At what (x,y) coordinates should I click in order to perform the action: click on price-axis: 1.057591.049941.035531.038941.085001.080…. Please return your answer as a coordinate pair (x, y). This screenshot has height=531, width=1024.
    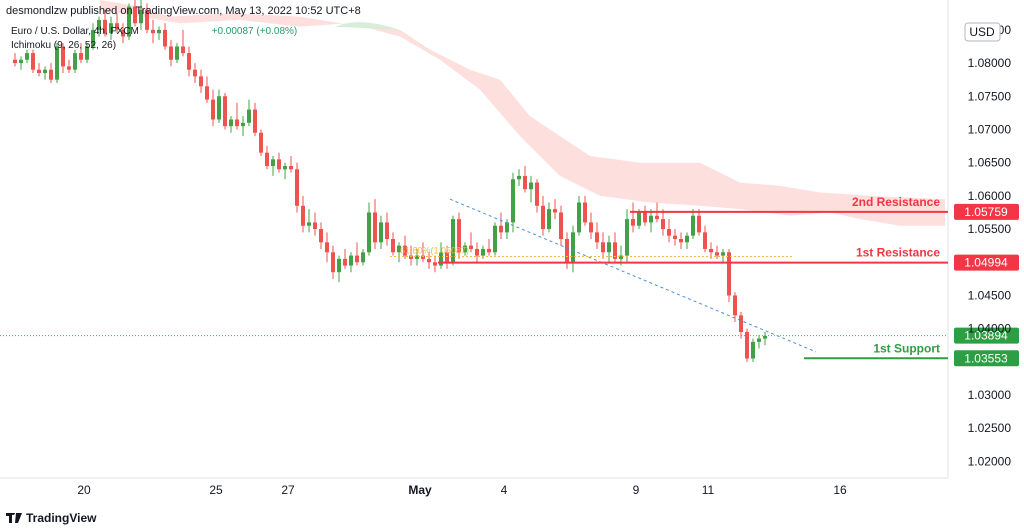
    Looking at the image, I should click on (986, 245).